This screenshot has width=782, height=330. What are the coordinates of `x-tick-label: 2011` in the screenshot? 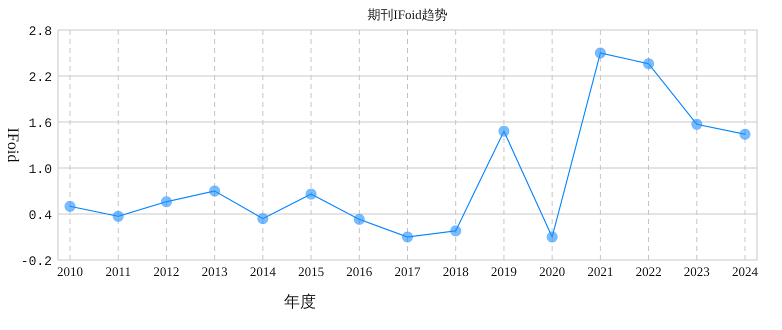 It's located at (118, 271).